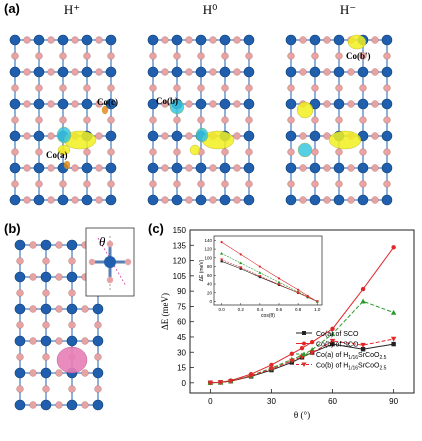 The height and width of the screenshot is (441, 422). What do you see at coordinates (181, 291) in the screenshot?
I see `y-tick-label: 90` at bounding box center [181, 291].